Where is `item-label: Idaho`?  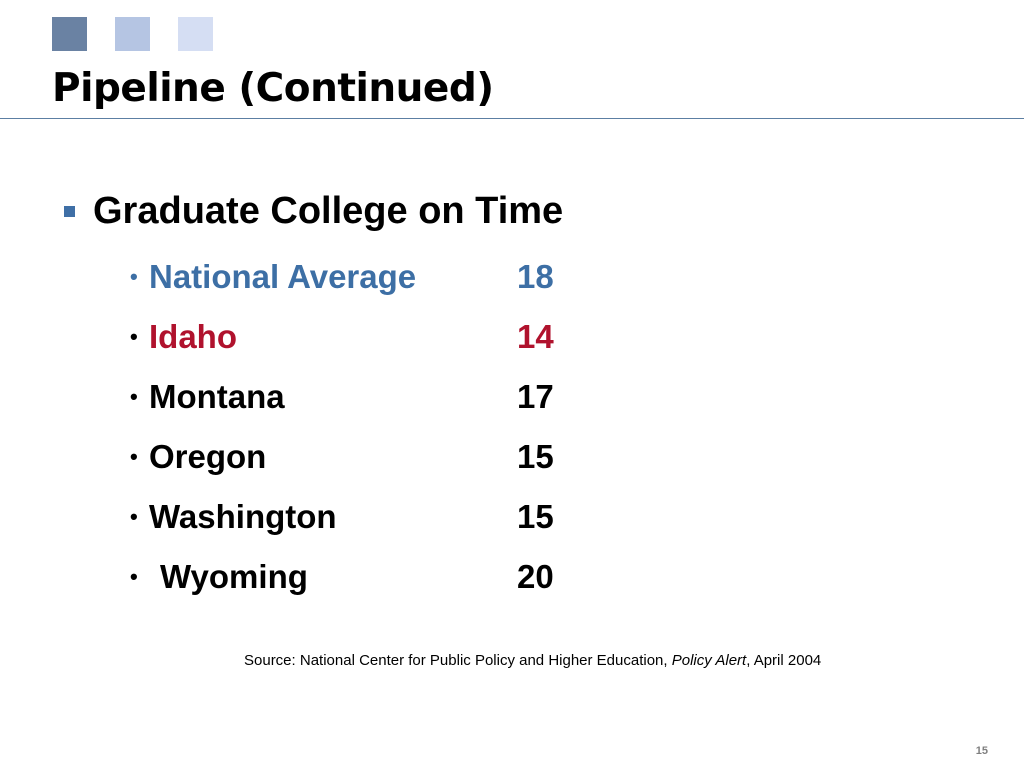 item-label: Idaho is located at coordinates (193, 336).